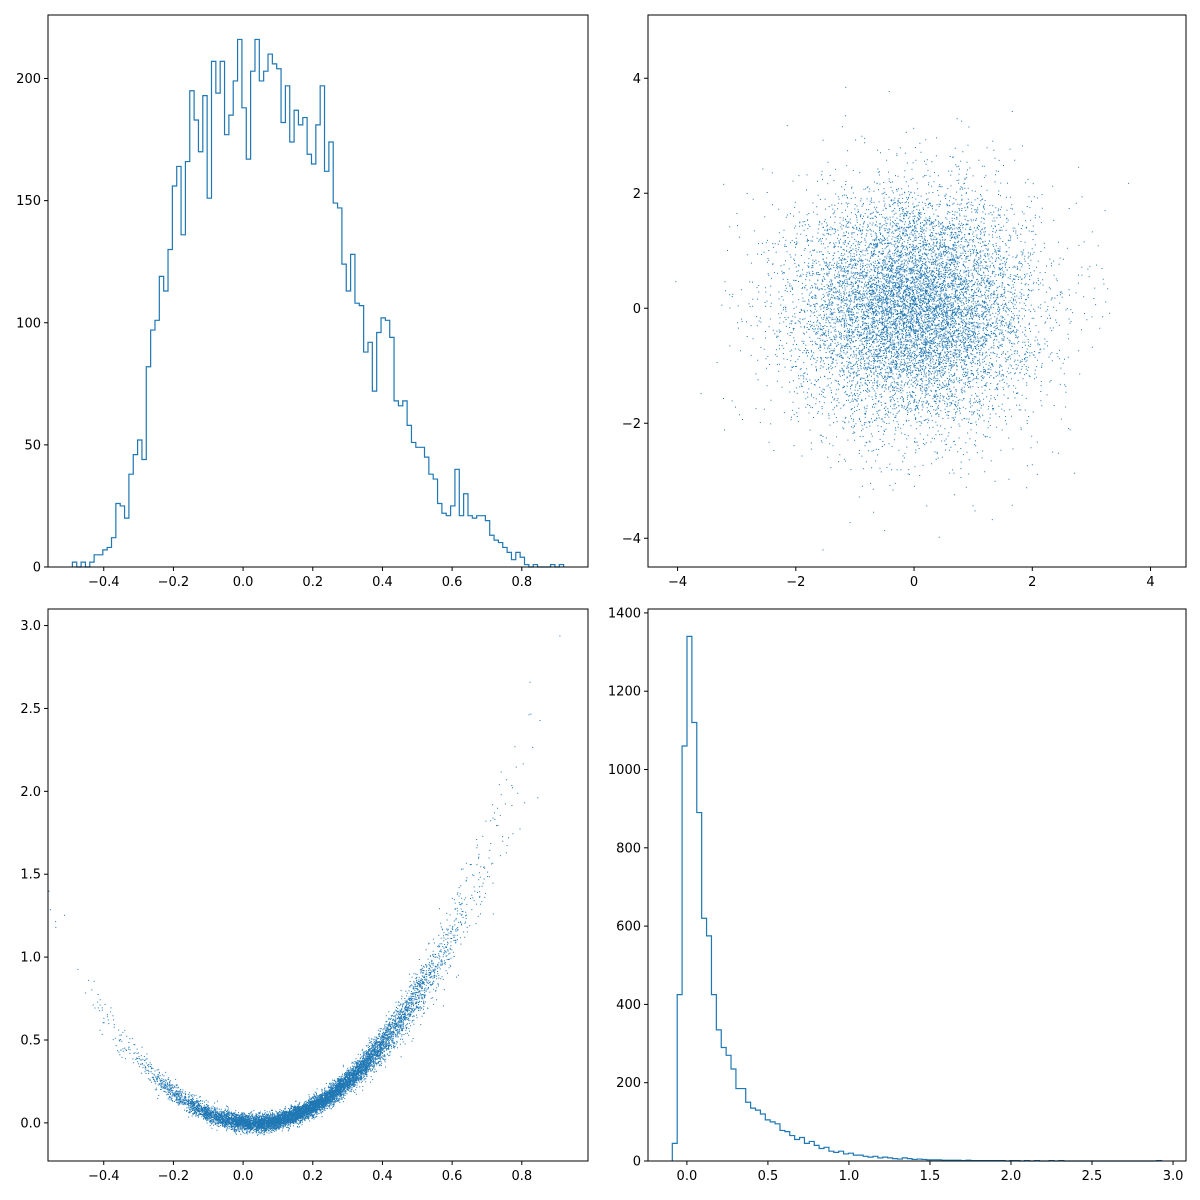 This screenshot has width=1200, height=1200. I want to click on bottom-right-xtick-label: 2.0, so click(1011, 1176).